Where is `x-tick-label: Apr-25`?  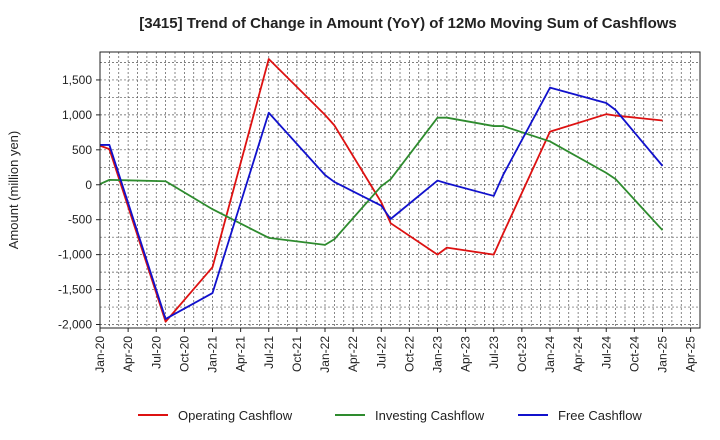 x-tick-label: Apr-25 is located at coordinates (691, 354).